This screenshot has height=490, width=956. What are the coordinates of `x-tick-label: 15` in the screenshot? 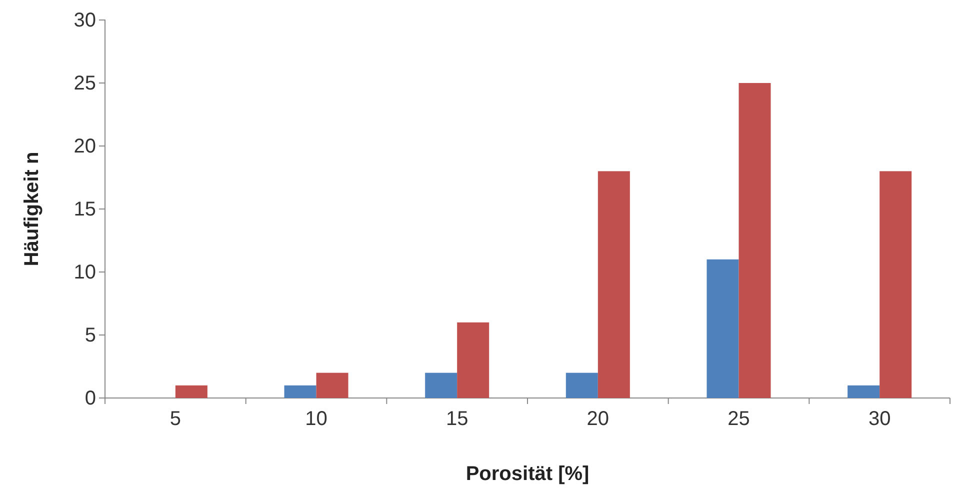 It's located at (457, 419).